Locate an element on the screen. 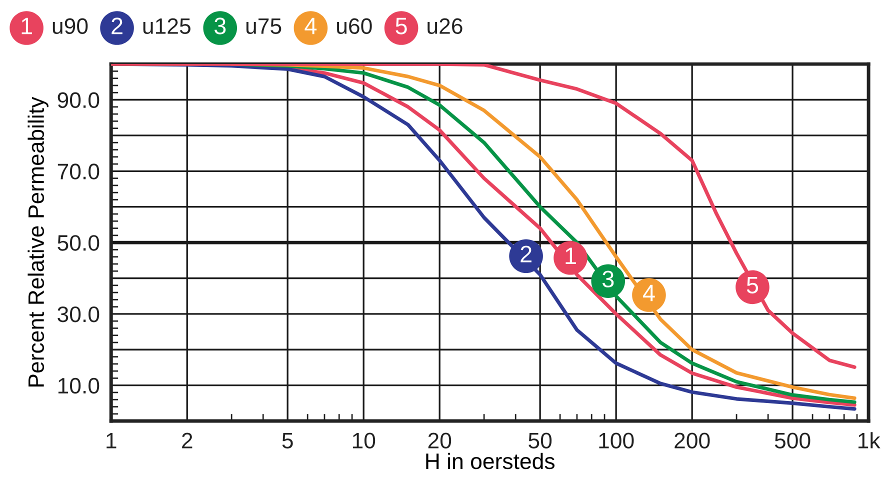  y-tick-label: 70.0 is located at coordinates (79, 172).